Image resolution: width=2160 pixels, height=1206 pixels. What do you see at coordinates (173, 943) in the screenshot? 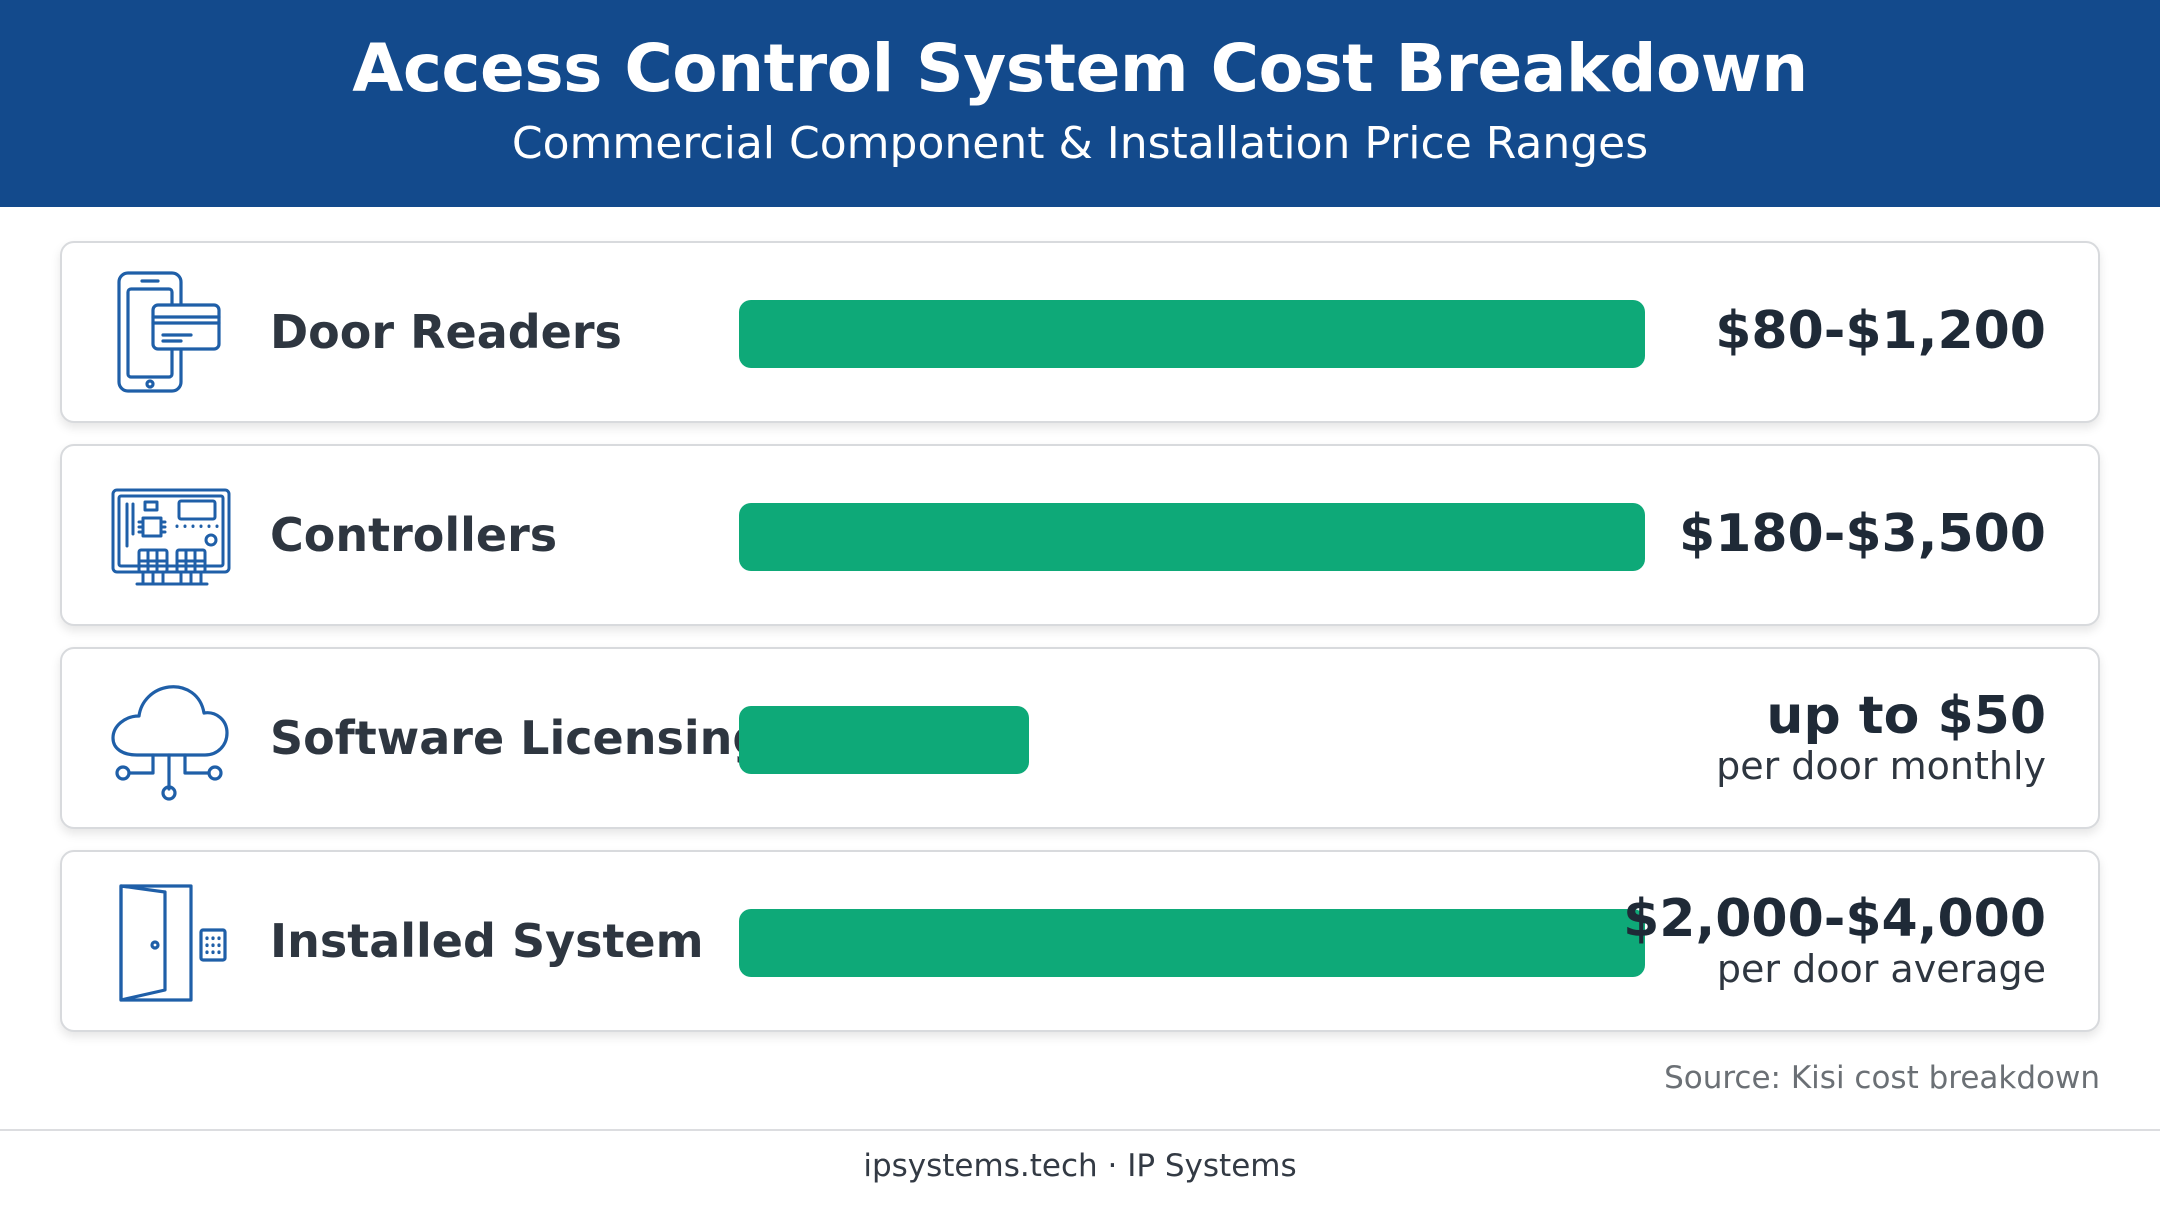
I see `door-keypad-icon` at bounding box center [173, 943].